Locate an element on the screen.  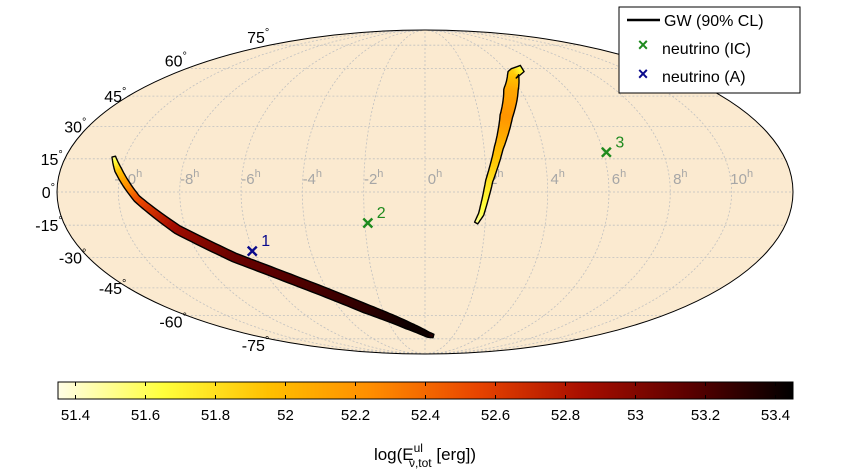
legend-label-neutrino-a: neutrino (A) is located at coordinates (704, 77).